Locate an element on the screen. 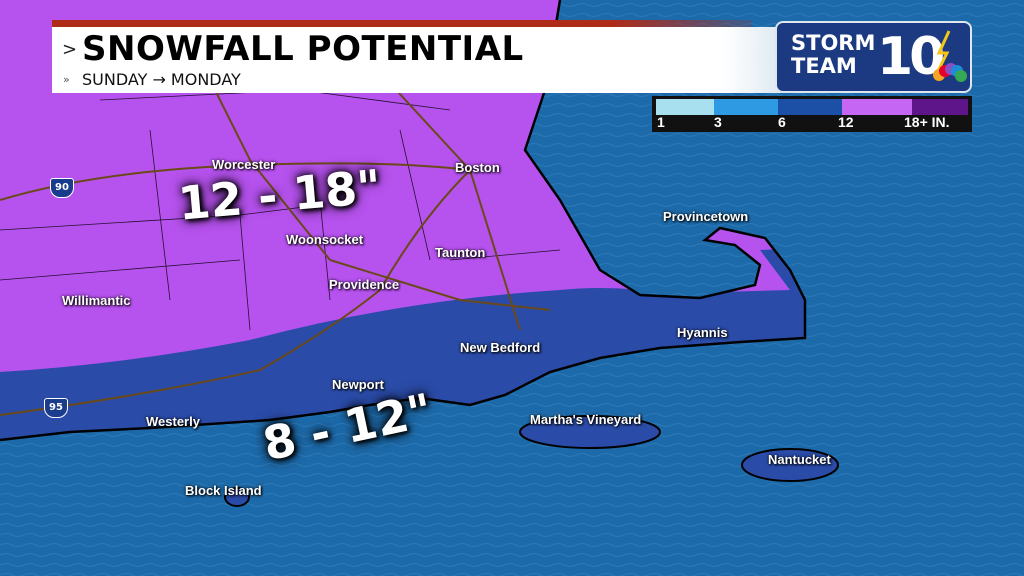 This screenshot has width=1024, height=576. city-label: Westerly is located at coordinates (173, 421).